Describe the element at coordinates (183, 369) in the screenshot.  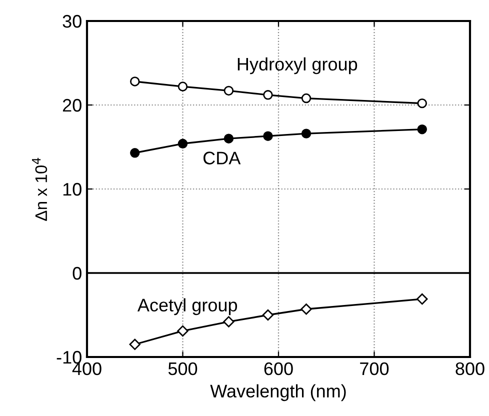
I see `x-tick-label: 500` at that location.